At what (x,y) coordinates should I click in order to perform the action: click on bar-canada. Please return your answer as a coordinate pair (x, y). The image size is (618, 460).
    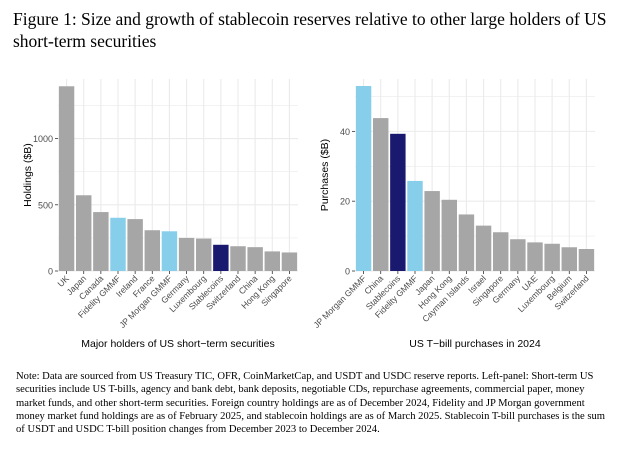
    Looking at the image, I should click on (101, 241).